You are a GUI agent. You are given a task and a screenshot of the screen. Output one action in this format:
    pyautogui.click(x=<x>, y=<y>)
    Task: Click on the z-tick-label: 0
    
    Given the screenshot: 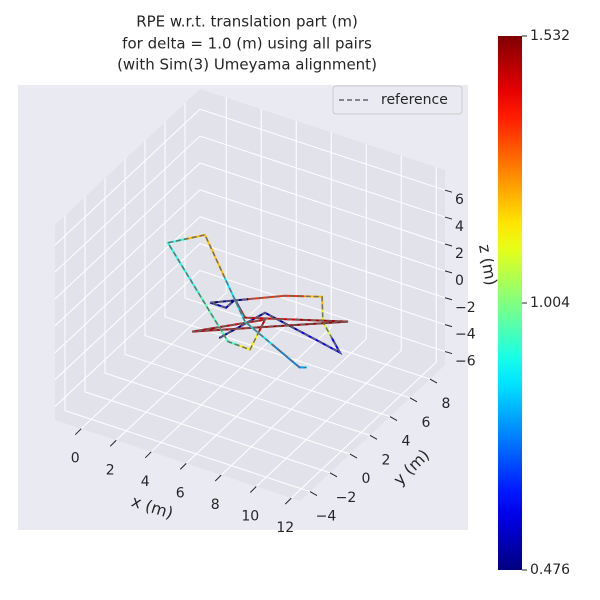 What is the action you would take?
    pyautogui.click(x=459, y=281)
    